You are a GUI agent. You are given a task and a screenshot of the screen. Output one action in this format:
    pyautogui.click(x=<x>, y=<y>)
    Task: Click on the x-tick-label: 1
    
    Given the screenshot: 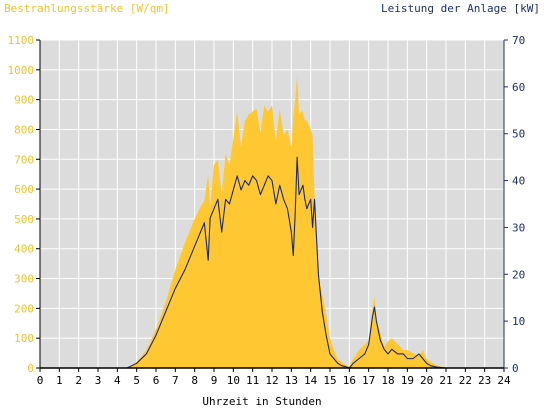 What is the action you would take?
    pyautogui.click(x=59, y=380)
    